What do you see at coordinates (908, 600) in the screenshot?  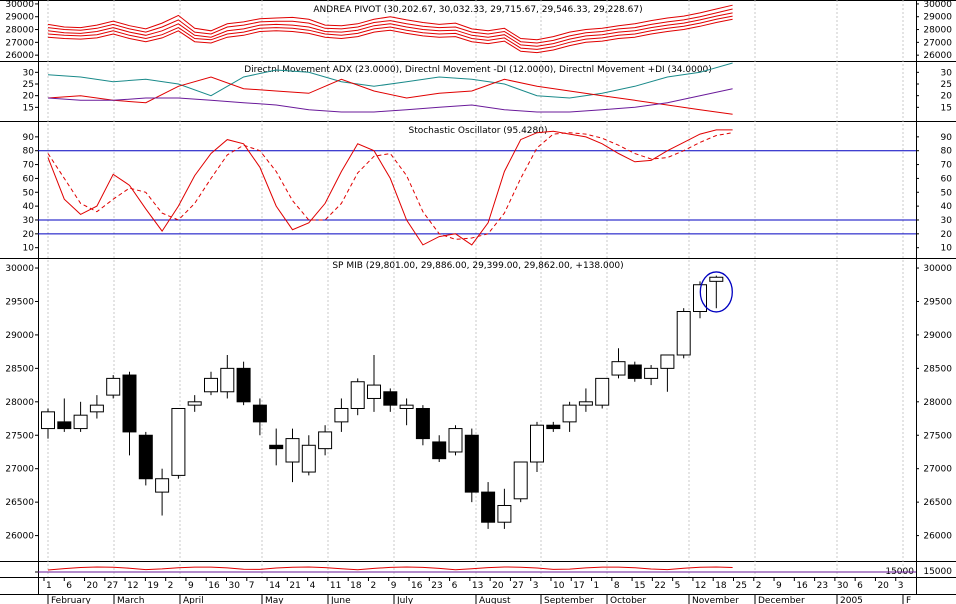 I see `x-month-label: F` at bounding box center [908, 600].